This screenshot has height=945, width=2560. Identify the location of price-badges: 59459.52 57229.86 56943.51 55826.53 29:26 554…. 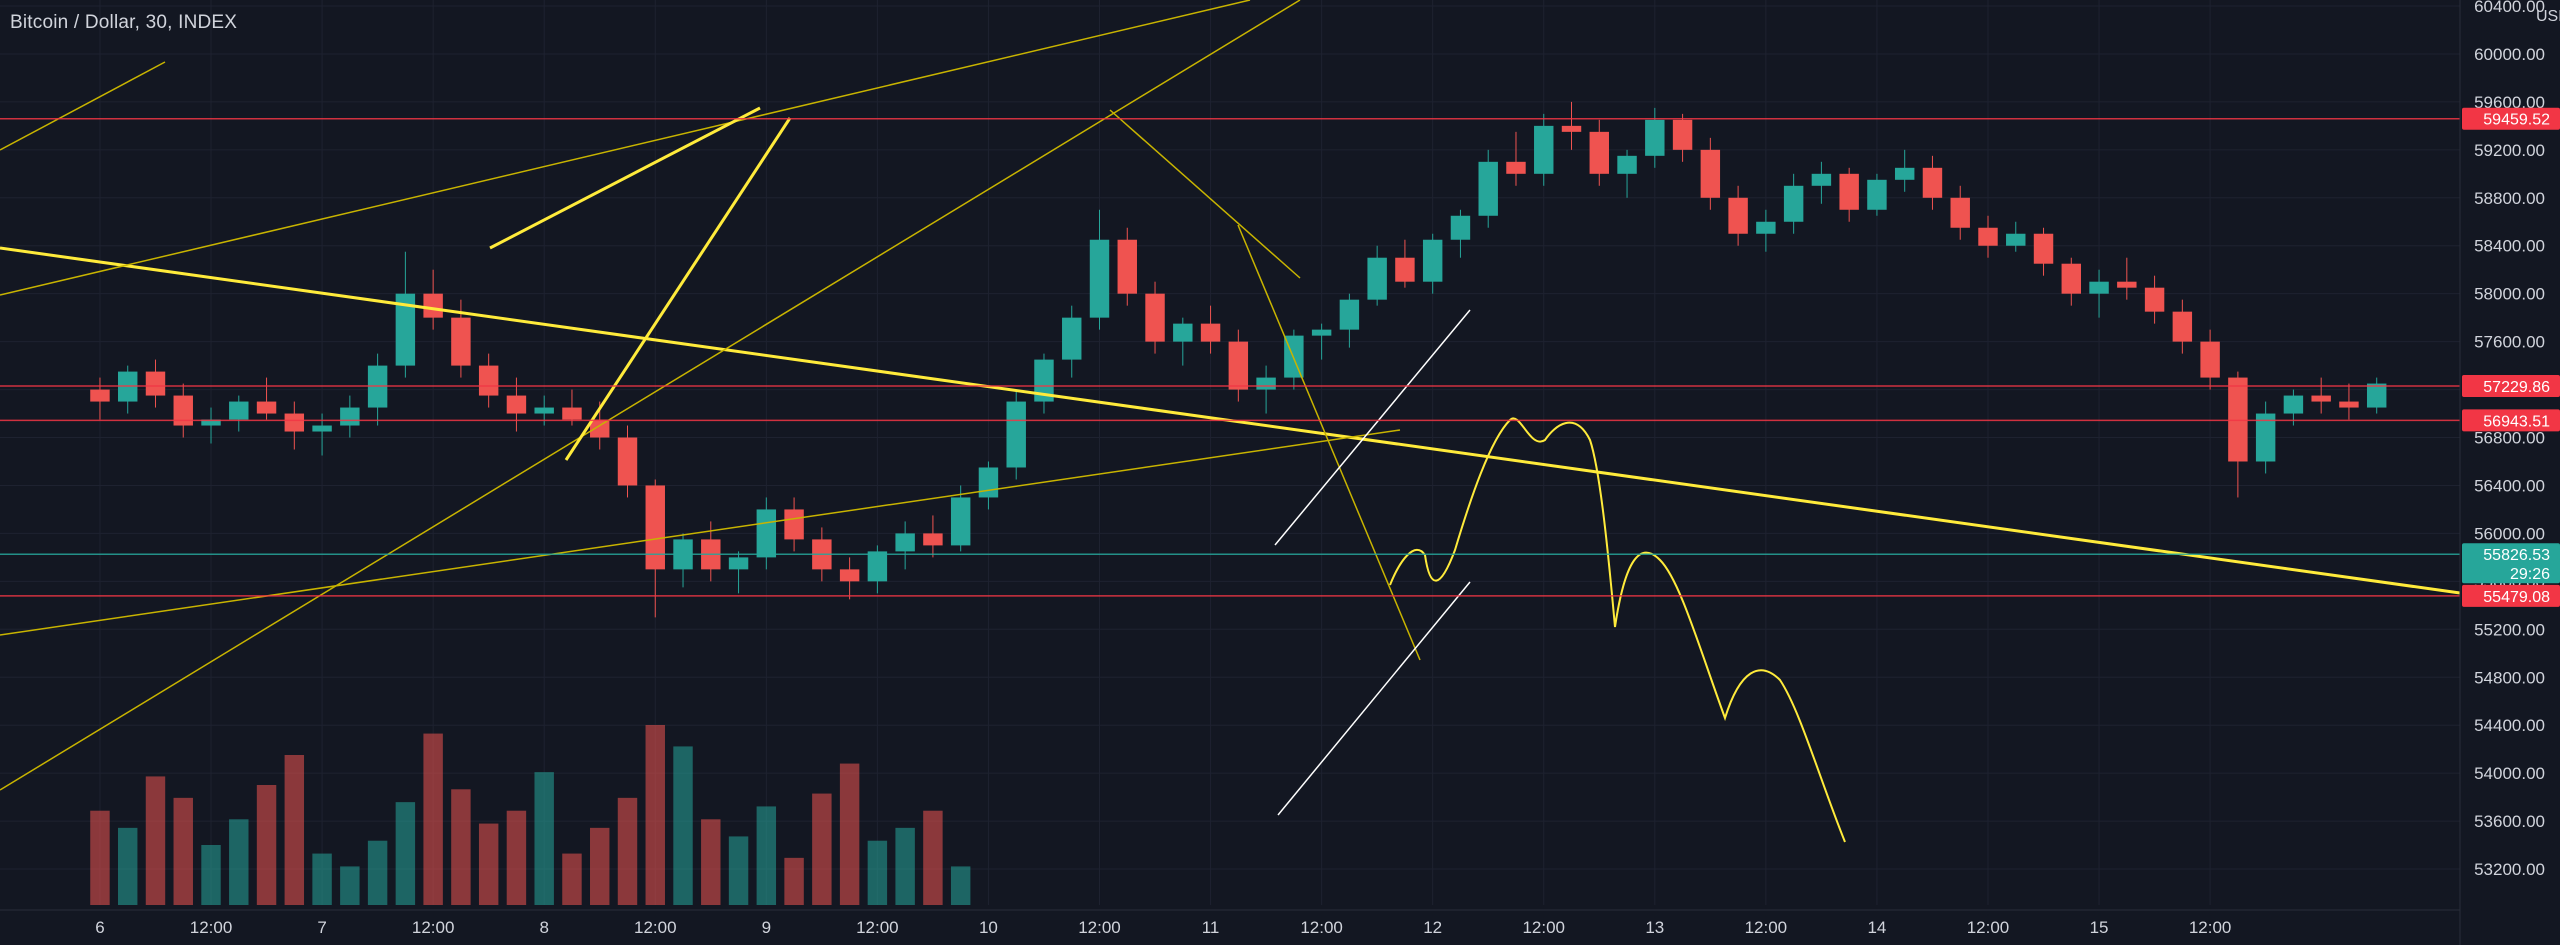
(2511, 357).